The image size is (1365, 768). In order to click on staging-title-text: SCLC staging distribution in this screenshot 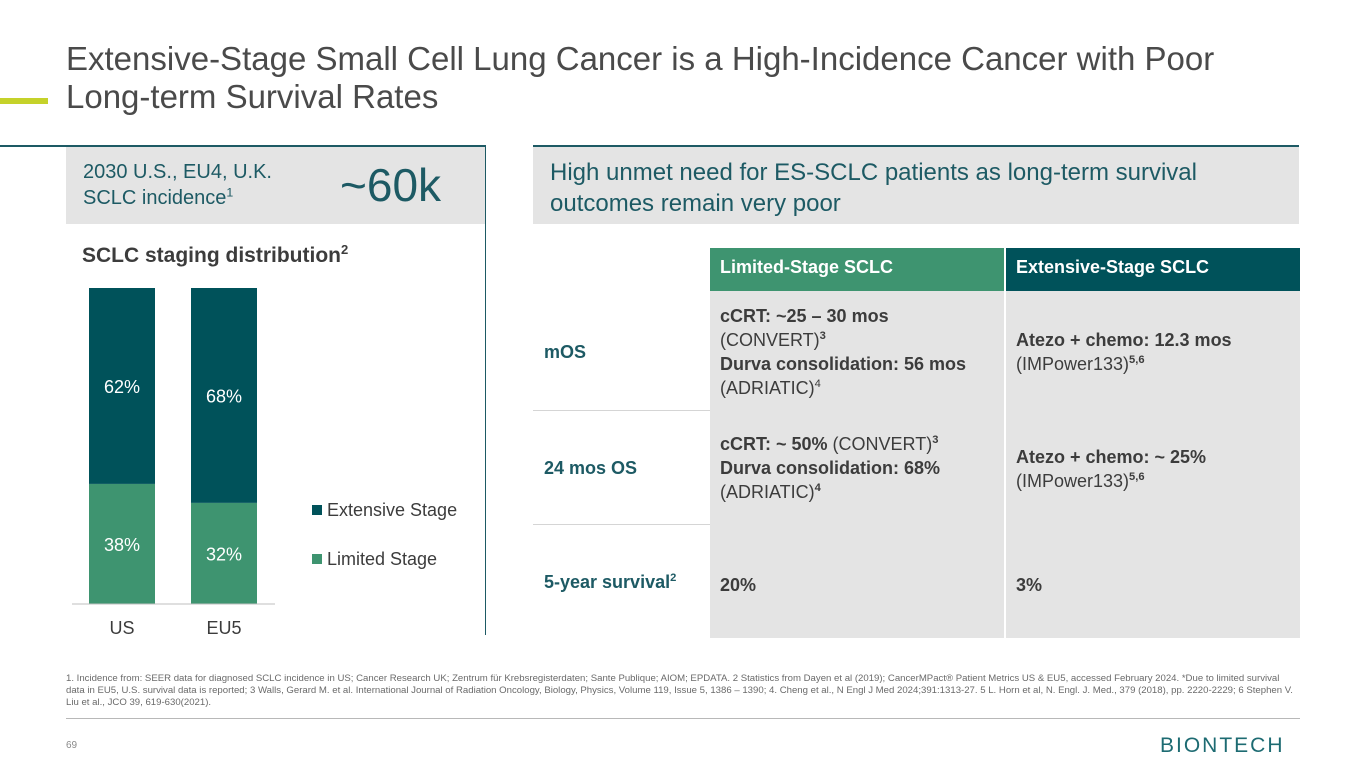, I will do `click(211, 255)`.